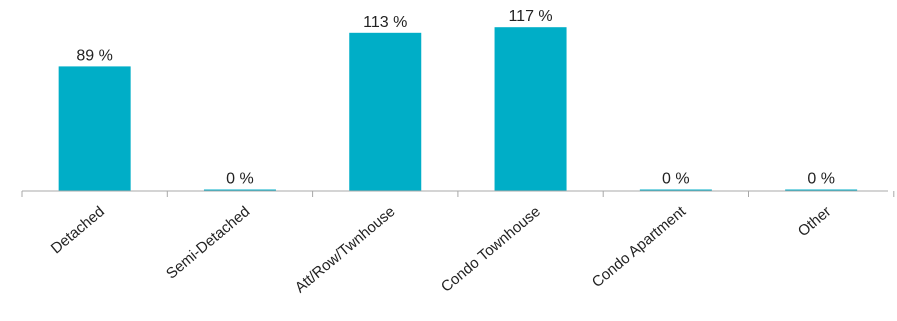 The height and width of the screenshot is (321, 897). What do you see at coordinates (385, 111) in the screenshot?
I see `bar-att-row-twnhouse` at bounding box center [385, 111].